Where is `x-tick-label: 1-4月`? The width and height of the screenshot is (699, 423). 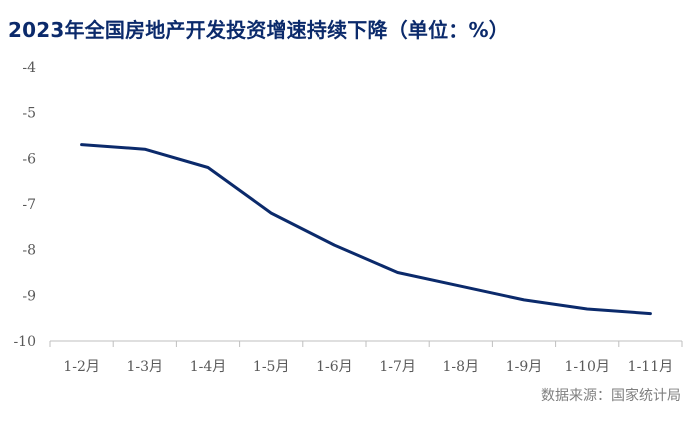 x-tick-label: 1-4月 is located at coordinates (208, 367).